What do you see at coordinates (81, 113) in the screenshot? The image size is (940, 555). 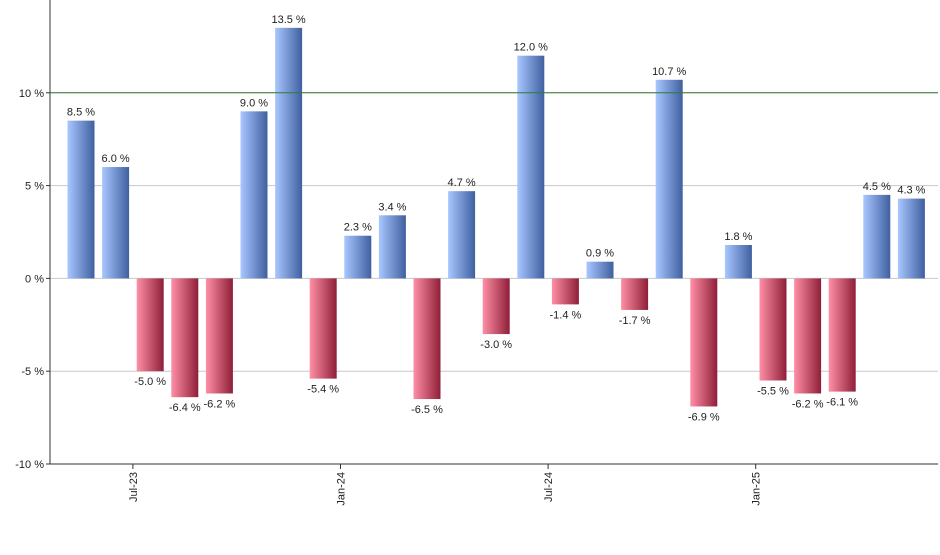 I see `bar-value-label: 8.5 %` at bounding box center [81, 113].